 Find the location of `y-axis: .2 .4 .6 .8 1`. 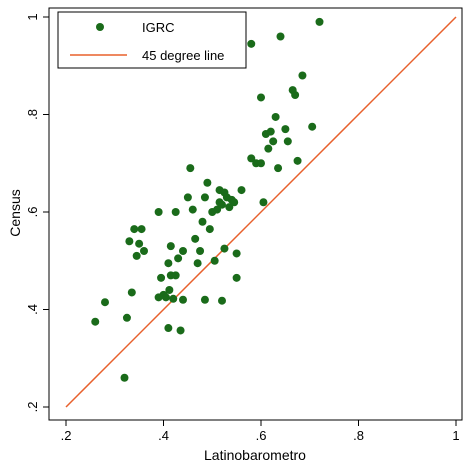

y-axis: .2 .4 .6 .8 1 is located at coordinates (37, 212).